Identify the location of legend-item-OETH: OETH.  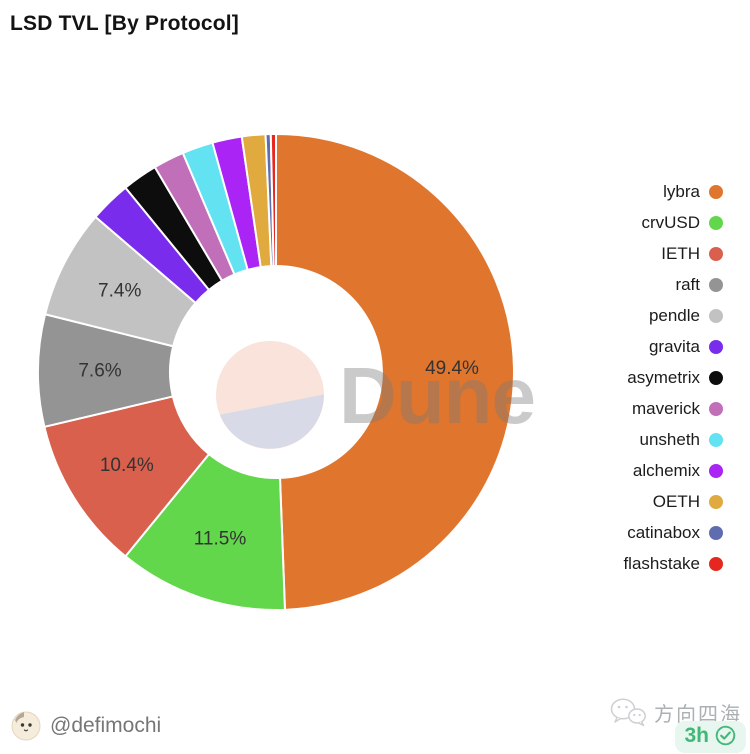
(673, 501).